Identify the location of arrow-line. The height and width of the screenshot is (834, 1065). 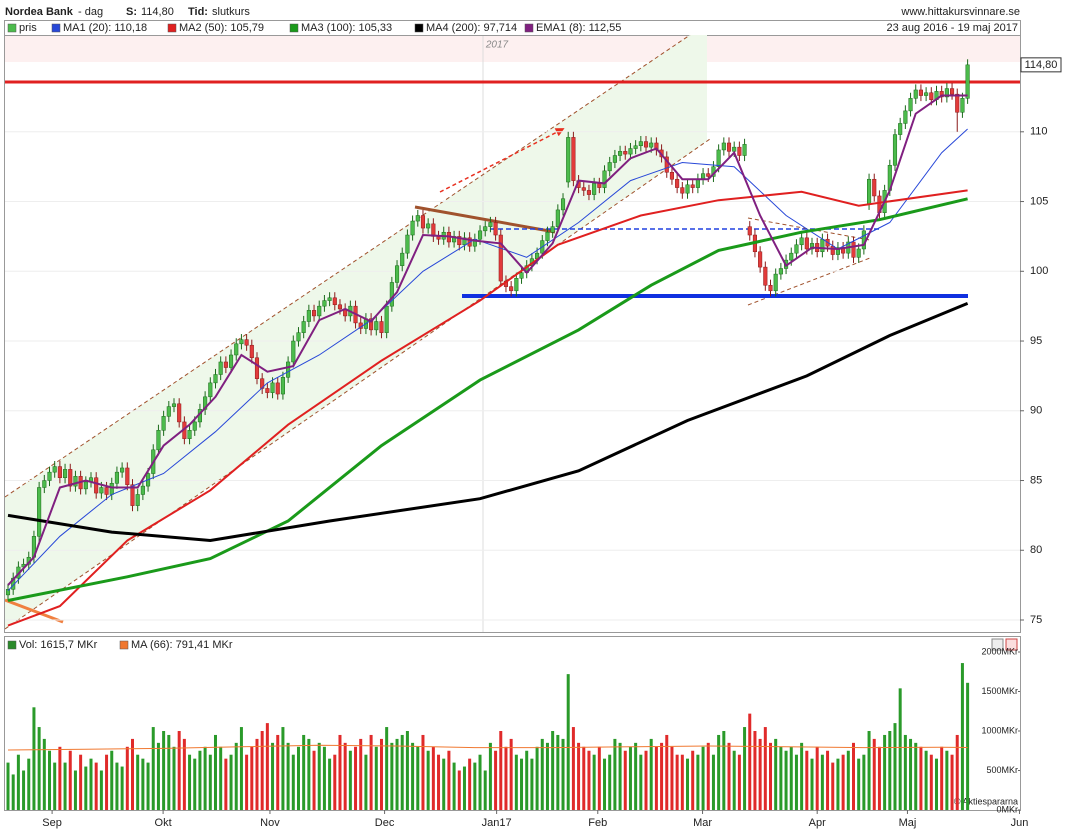
(502, 160).